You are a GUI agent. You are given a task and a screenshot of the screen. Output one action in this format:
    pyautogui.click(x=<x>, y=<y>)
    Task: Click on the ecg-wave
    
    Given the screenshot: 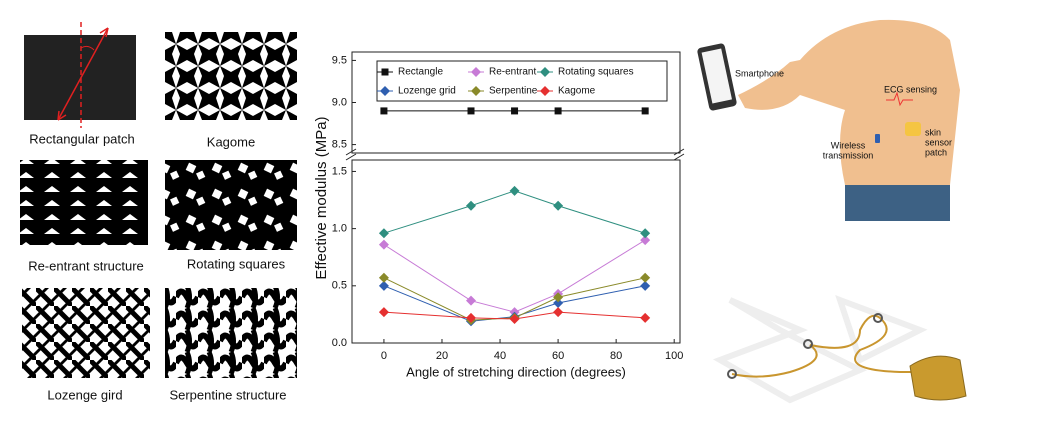 What is the action you would take?
    pyautogui.click(x=899, y=99)
    